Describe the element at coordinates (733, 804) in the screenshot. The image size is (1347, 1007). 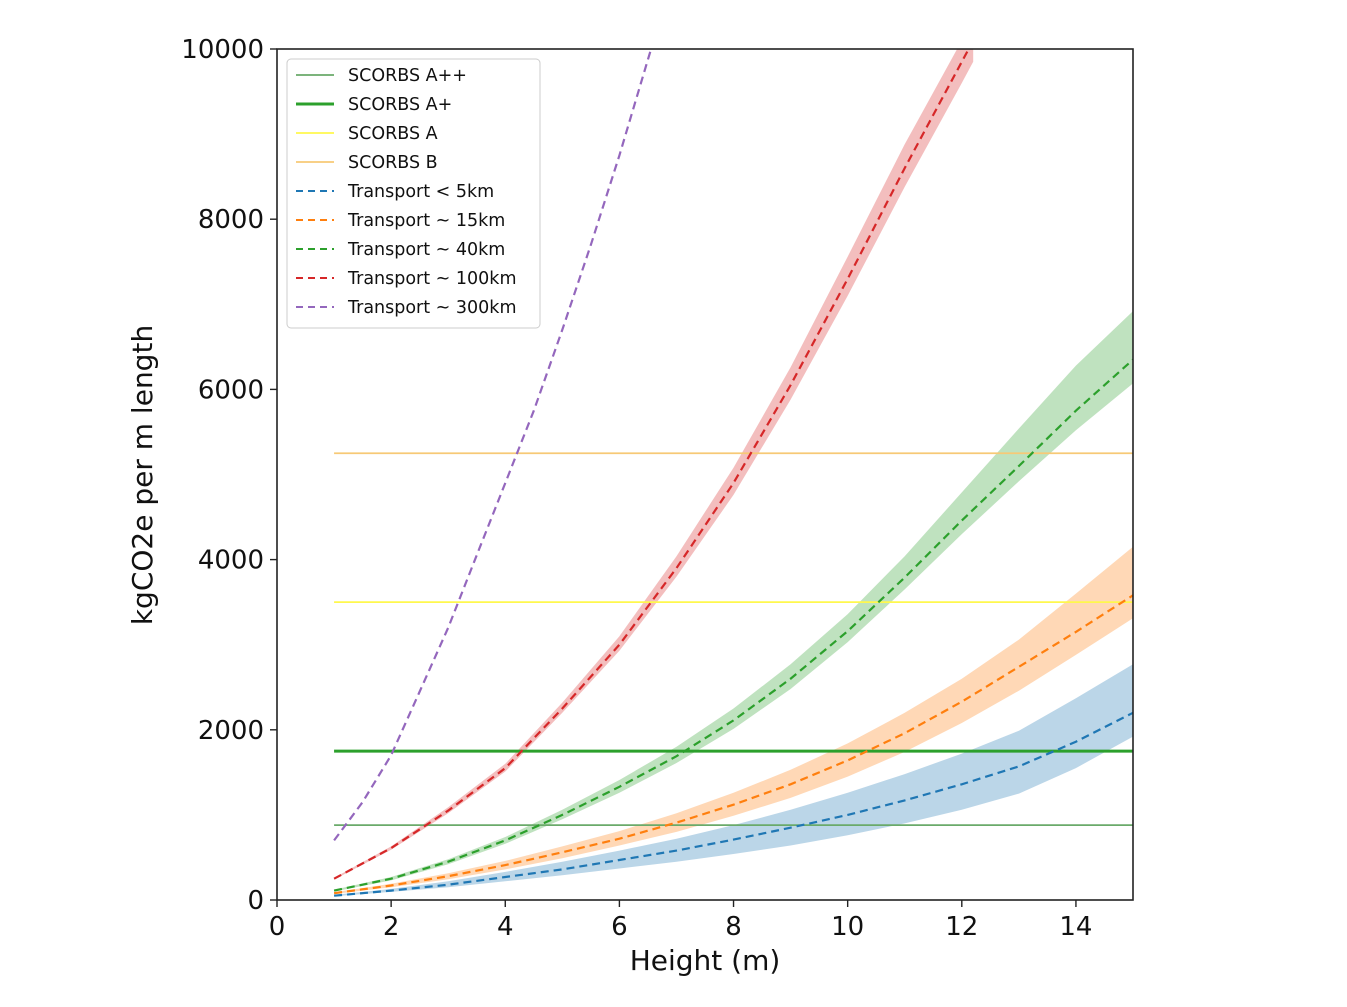
I see `series-transport-5km` at that location.